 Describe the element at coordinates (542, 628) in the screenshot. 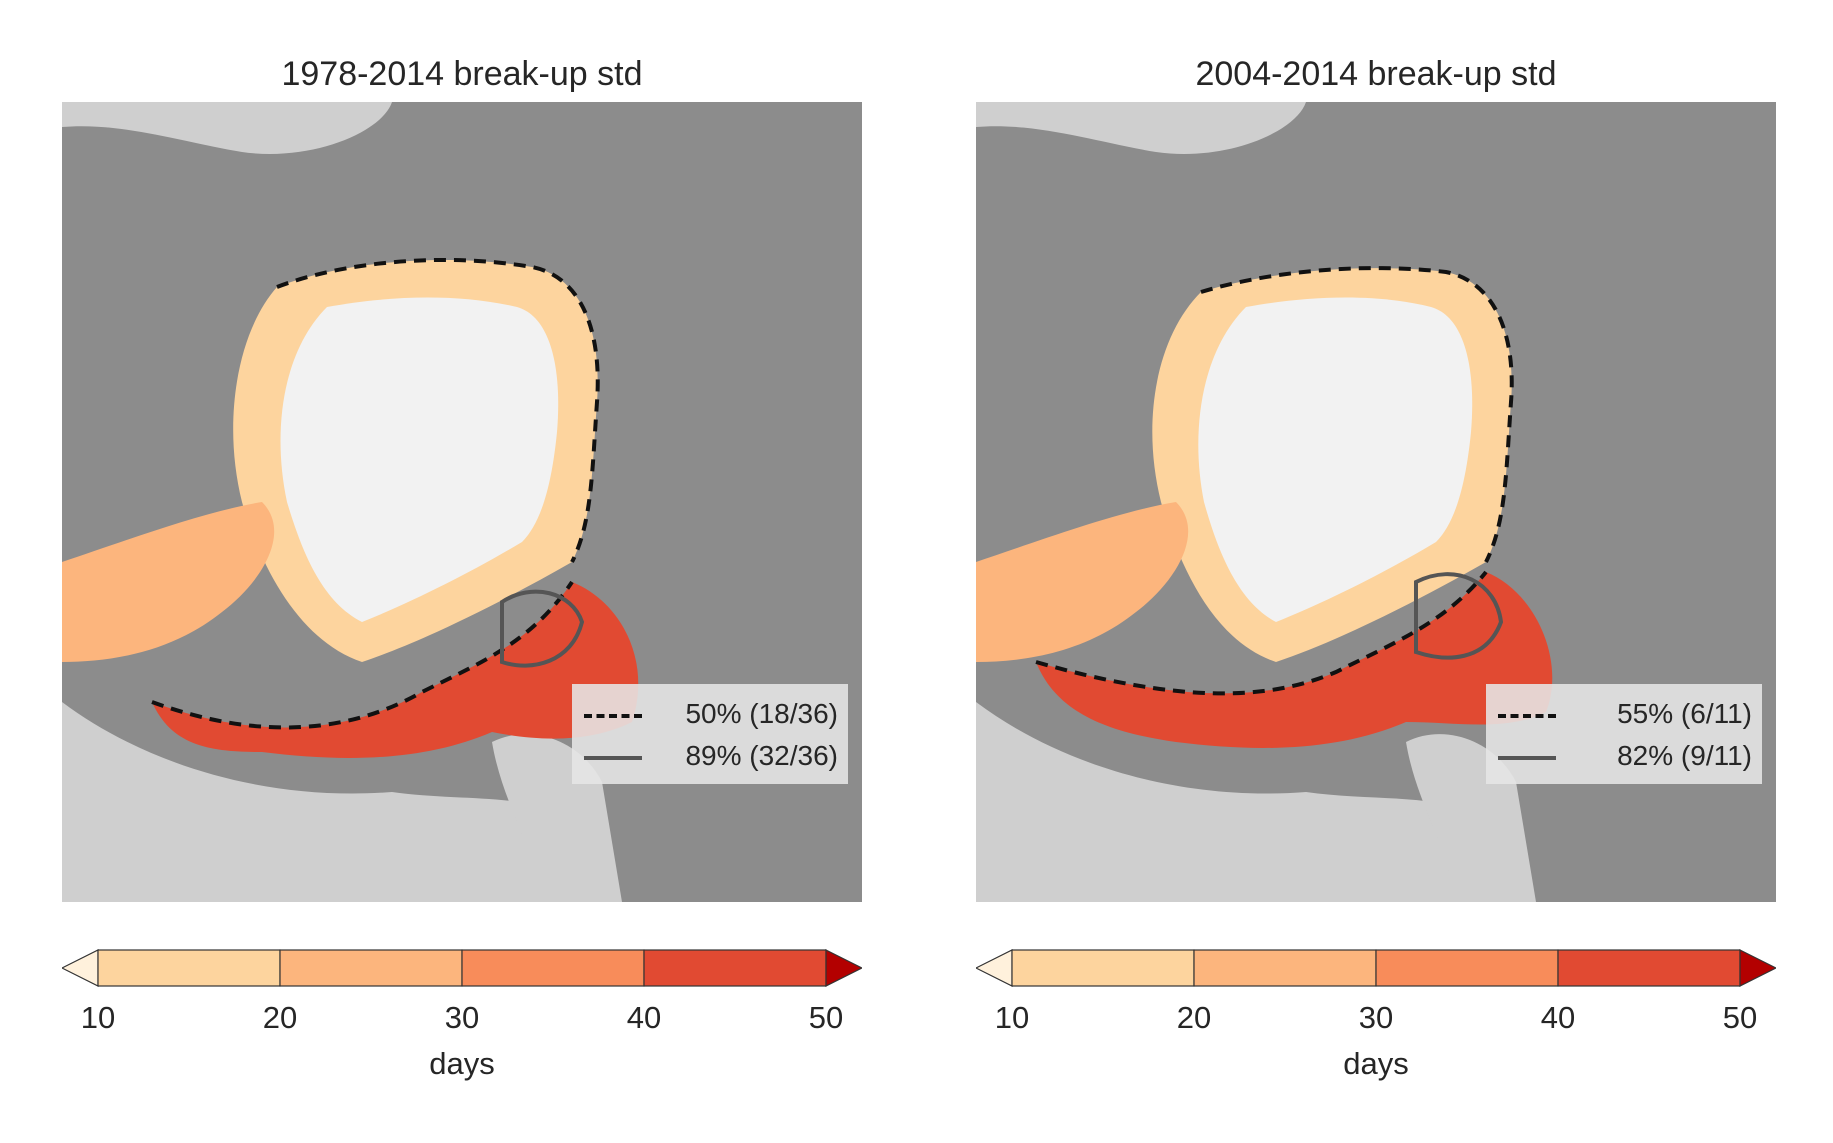

I see `contour-89-percent` at that location.